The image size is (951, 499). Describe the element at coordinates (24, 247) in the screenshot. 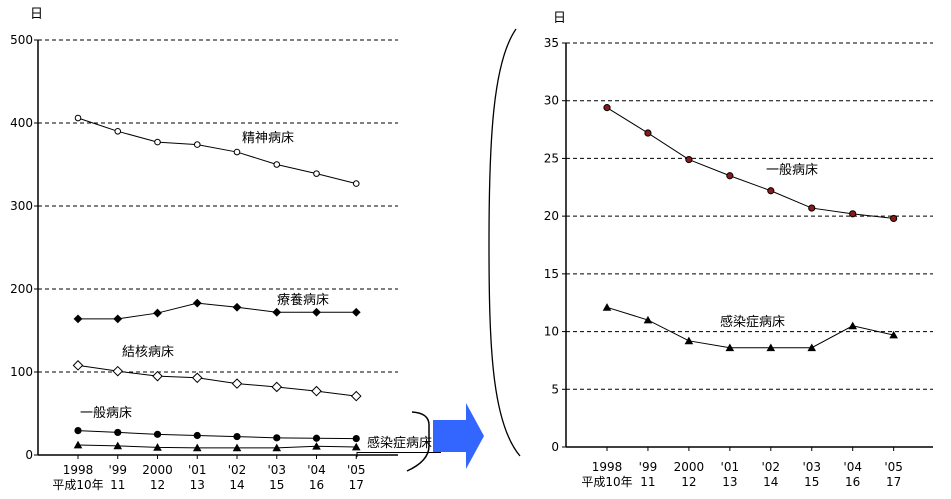

I see `y-axis-labels: 0 100 200 300 400 500` at that location.